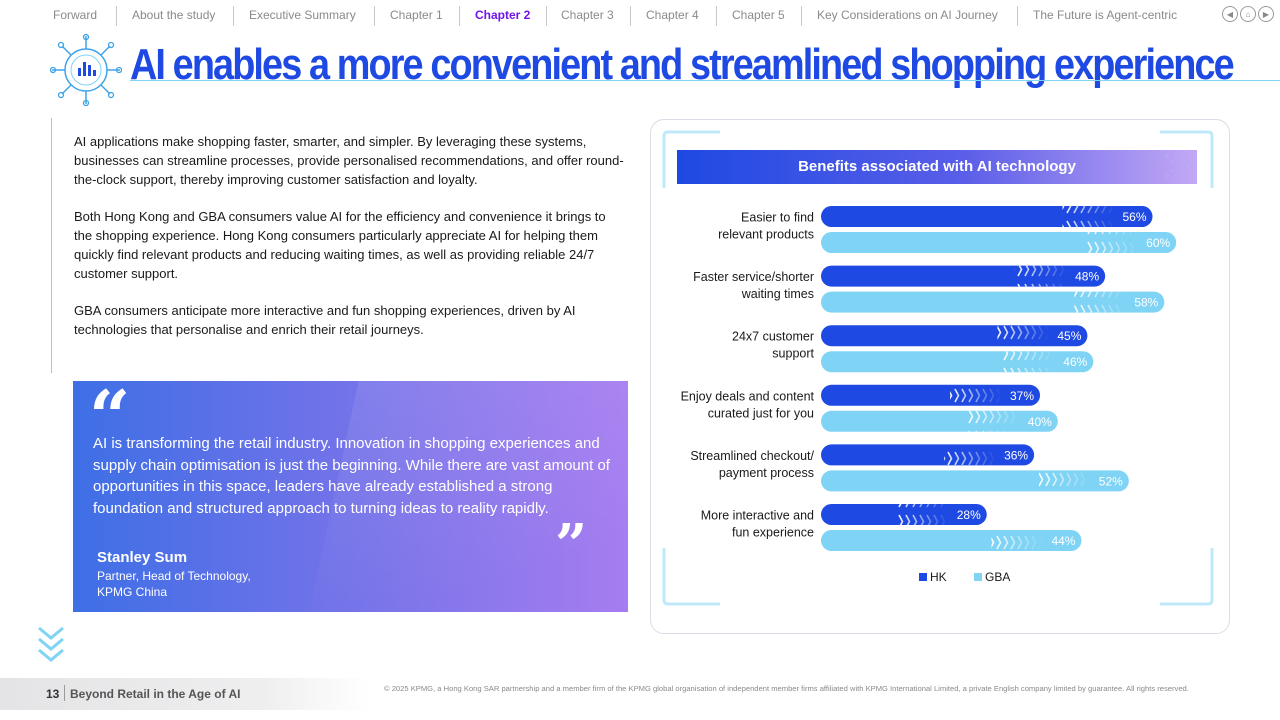 The image size is (1280, 720). Describe the element at coordinates (86, 70) in the screenshot. I see `ai-chip-icon` at that location.